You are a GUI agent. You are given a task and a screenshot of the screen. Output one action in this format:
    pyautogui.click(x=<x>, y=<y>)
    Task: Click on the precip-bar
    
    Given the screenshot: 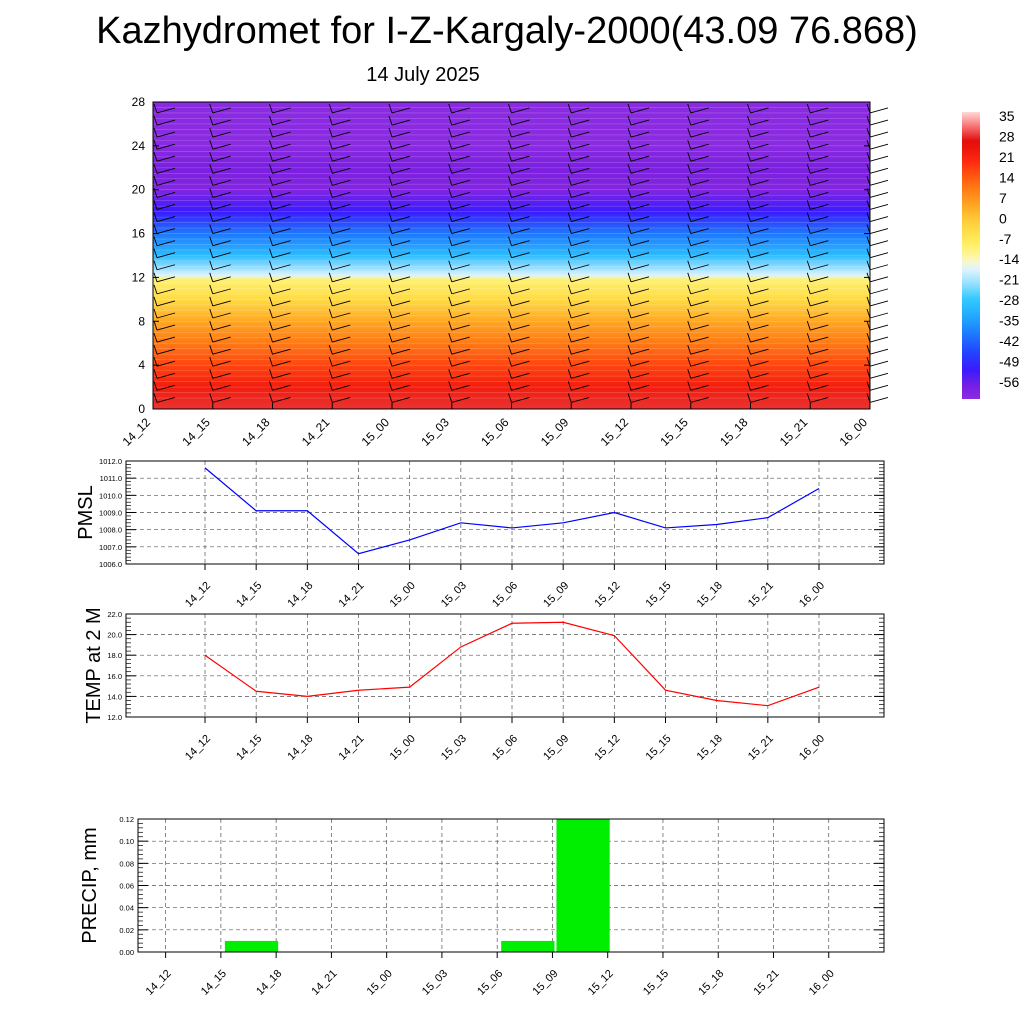 What is the action you would take?
    pyautogui.click(x=583, y=885)
    